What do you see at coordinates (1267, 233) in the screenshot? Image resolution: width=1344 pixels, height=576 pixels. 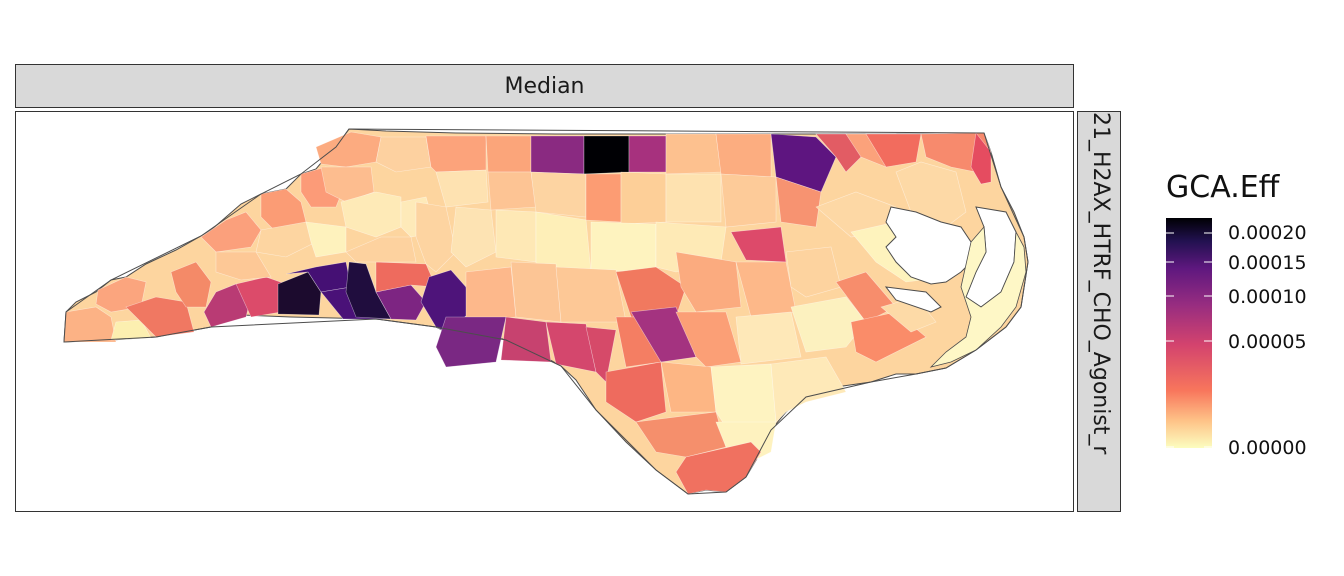 I see `legend-label-0: 0.00020` at bounding box center [1267, 233].